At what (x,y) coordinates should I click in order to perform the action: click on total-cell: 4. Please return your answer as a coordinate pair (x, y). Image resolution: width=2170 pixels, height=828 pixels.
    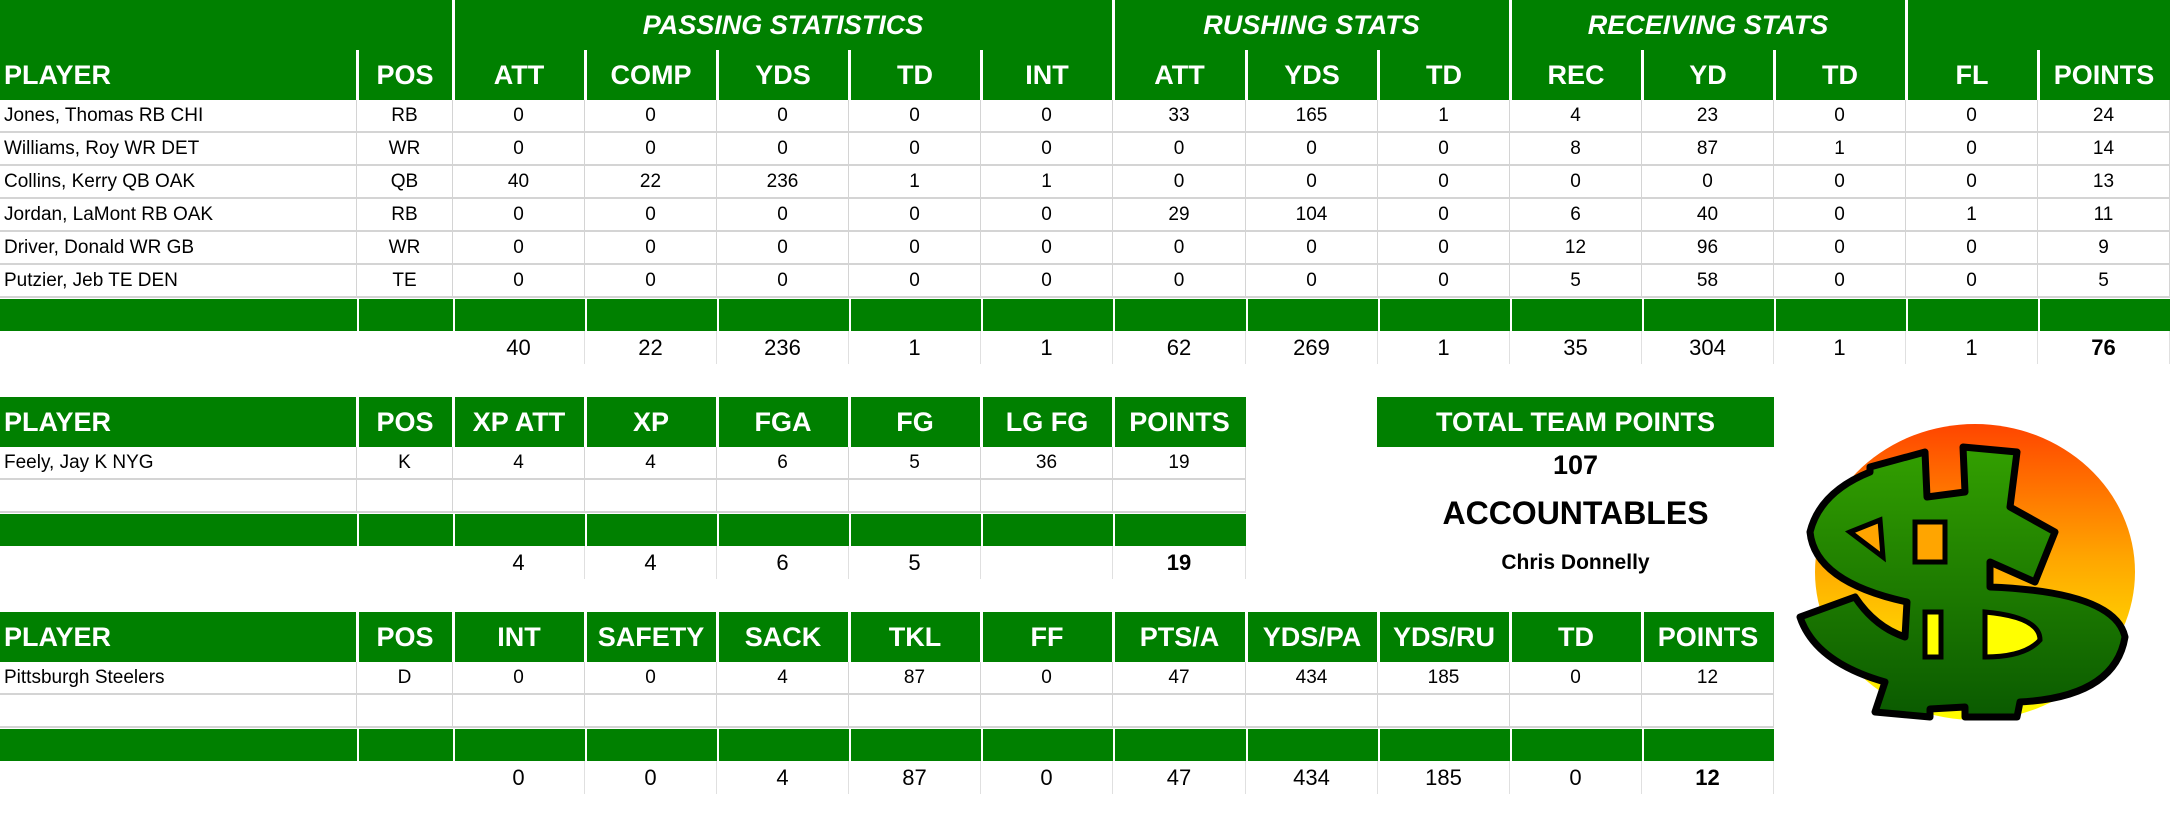
    Looking at the image, I should click on (783, 777).